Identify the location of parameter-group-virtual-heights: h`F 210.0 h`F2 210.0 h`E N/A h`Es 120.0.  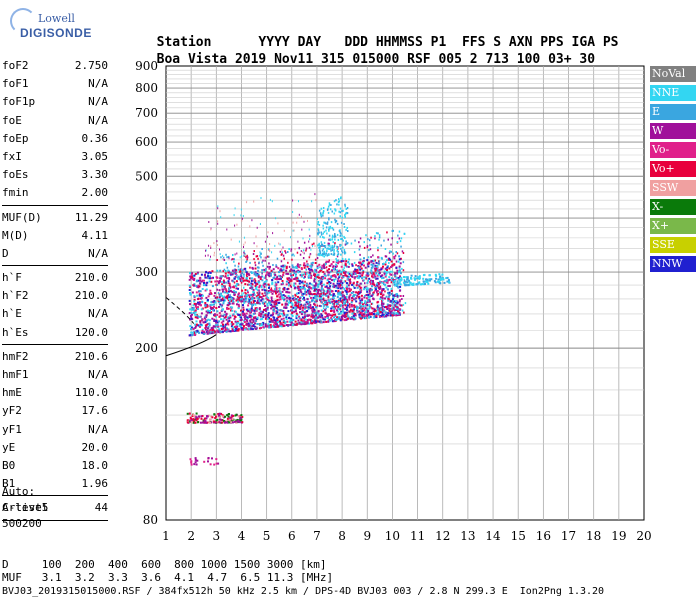
(55, 305).